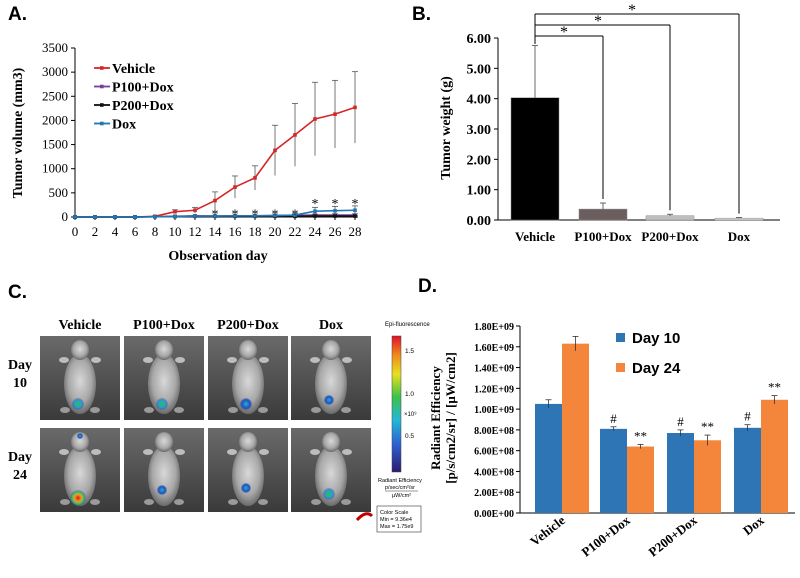  I want to click on a-legend-label-0: Vehicle, so click(133, 69).